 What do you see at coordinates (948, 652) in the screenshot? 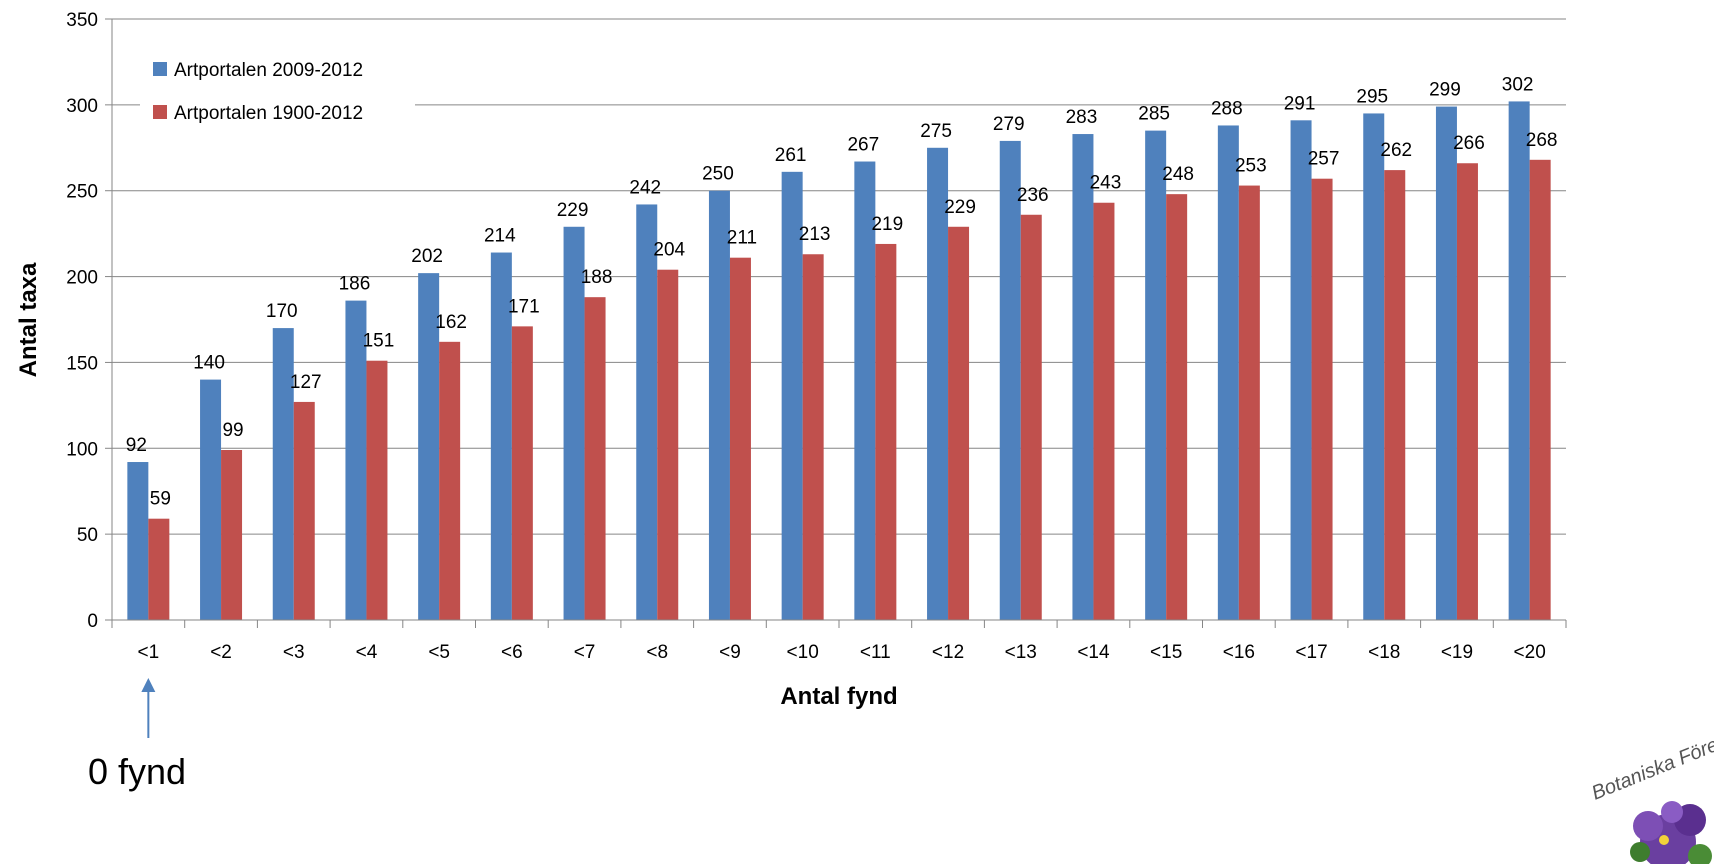
I see `x-tick-label: <12` at bounding box center [948, 652].